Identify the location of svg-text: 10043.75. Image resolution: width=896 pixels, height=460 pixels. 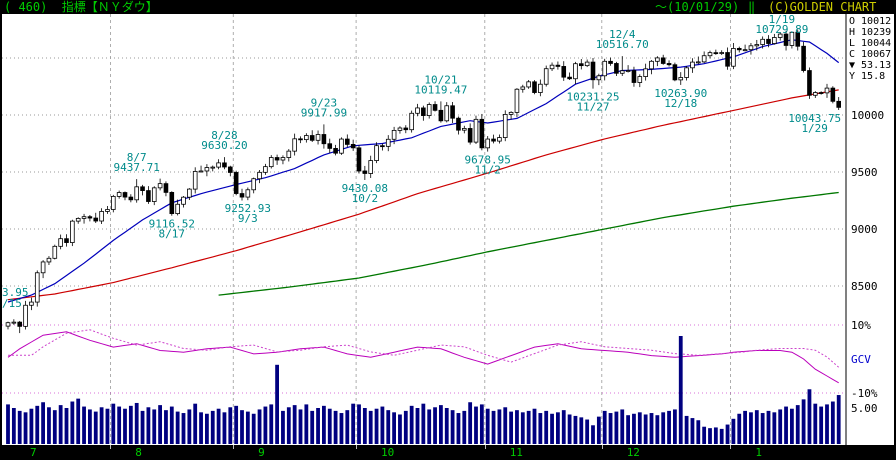
(814, 118).